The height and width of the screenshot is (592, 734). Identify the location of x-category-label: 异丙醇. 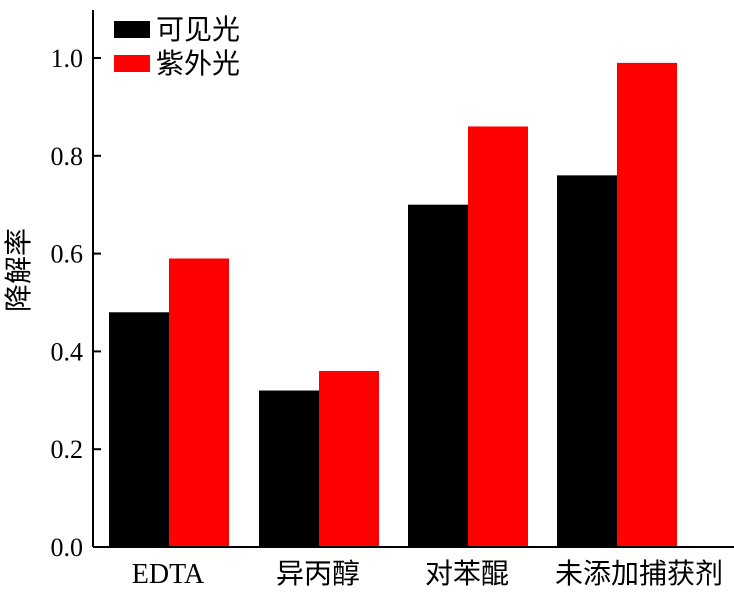
(318, 574).